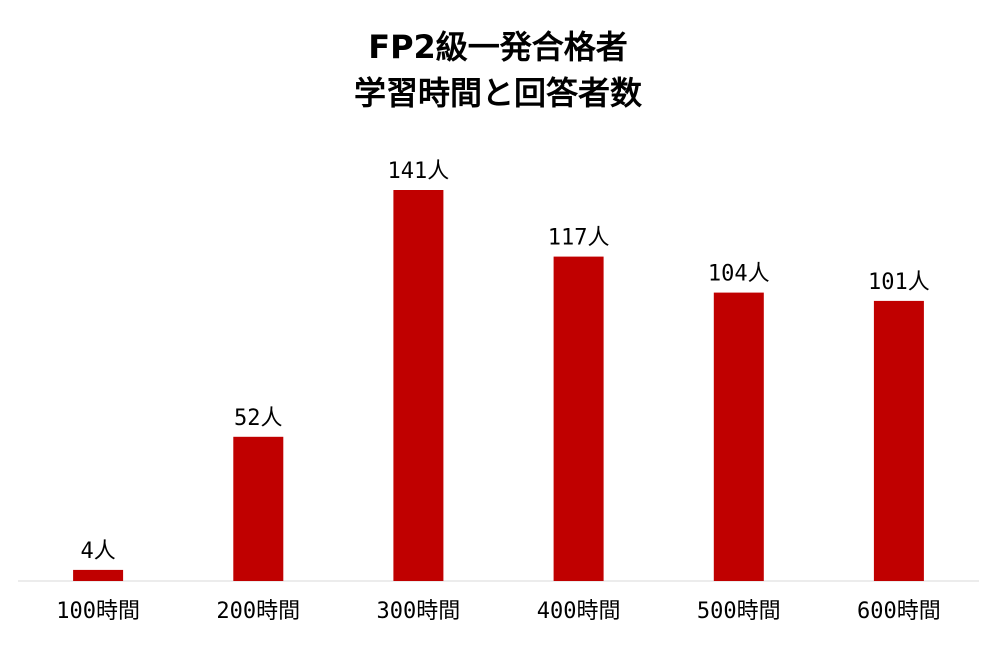 The width and height of the screenshot is (997, 668). What do you see at coordinates (97, 551) in the screenshot?
I see `data-label-1: 4人` at bounding box center [97, 551].